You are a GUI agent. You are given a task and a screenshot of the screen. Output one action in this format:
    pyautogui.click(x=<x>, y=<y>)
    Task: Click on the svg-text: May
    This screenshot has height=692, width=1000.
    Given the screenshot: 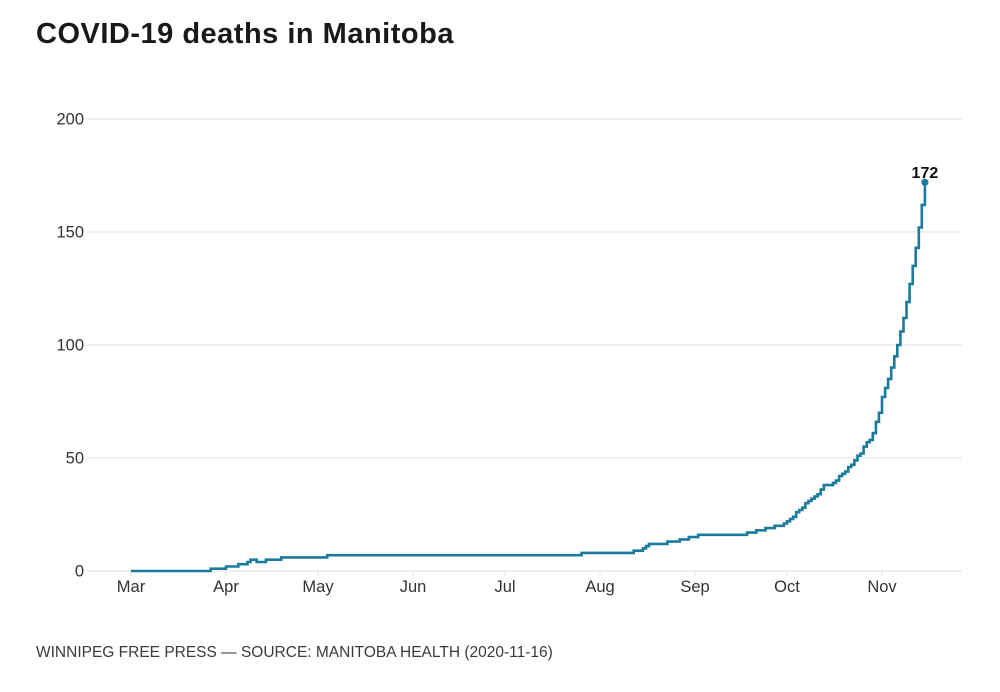 What is the action you would take?
    pyautogui.click(x=318, y=587)
    